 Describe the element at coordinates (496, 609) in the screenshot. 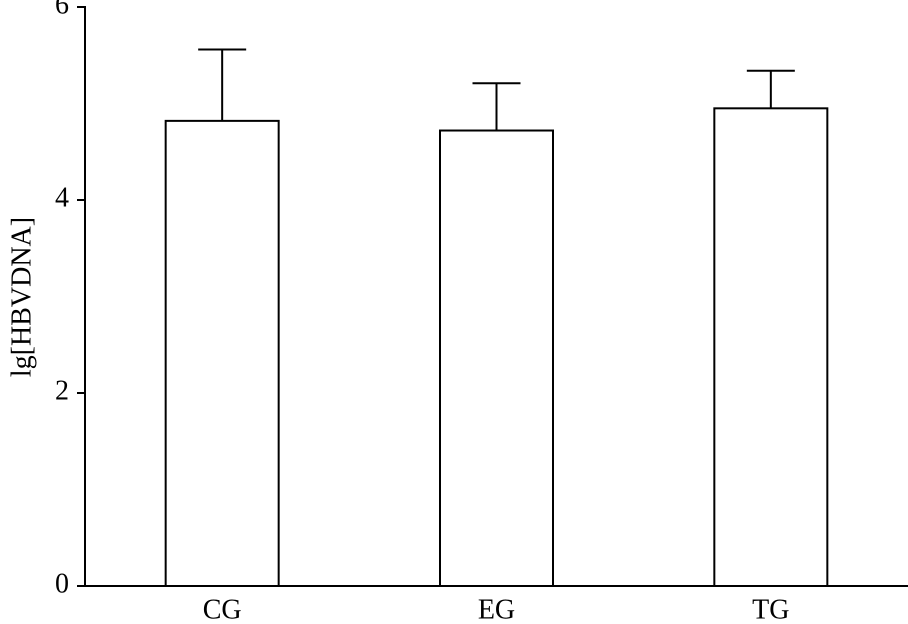

I see `x-tick-label: EG` at that location.